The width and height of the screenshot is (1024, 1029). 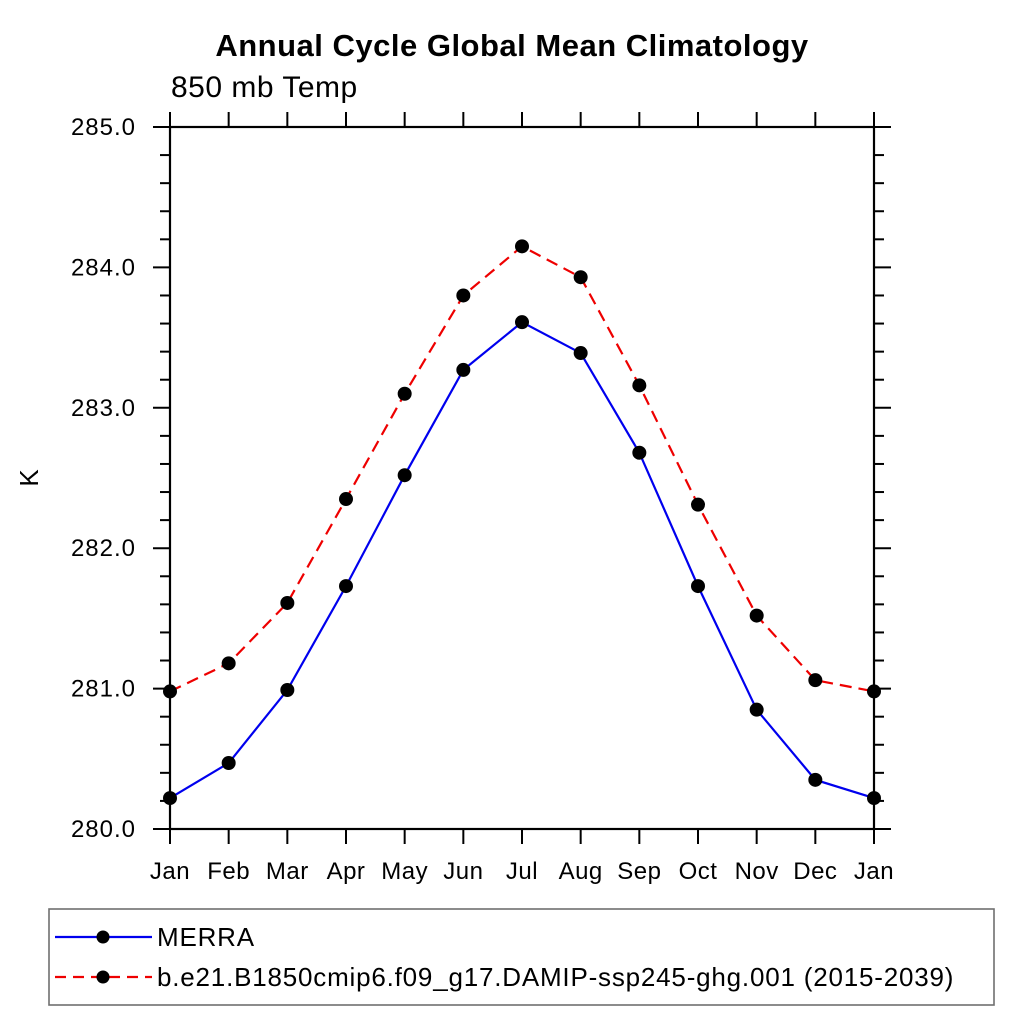 What do you see at coordinates (463, 871) in the screenshot?
I see `x-tick-label: Jun` at bounding box center [463, 871].